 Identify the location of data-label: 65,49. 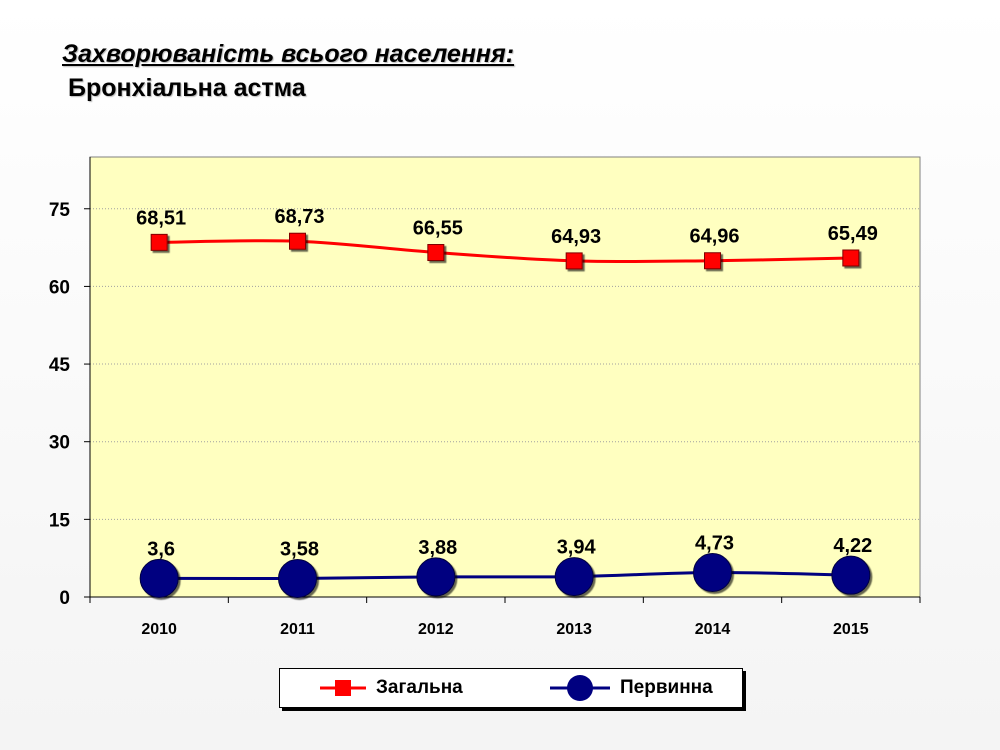
(853, 234).